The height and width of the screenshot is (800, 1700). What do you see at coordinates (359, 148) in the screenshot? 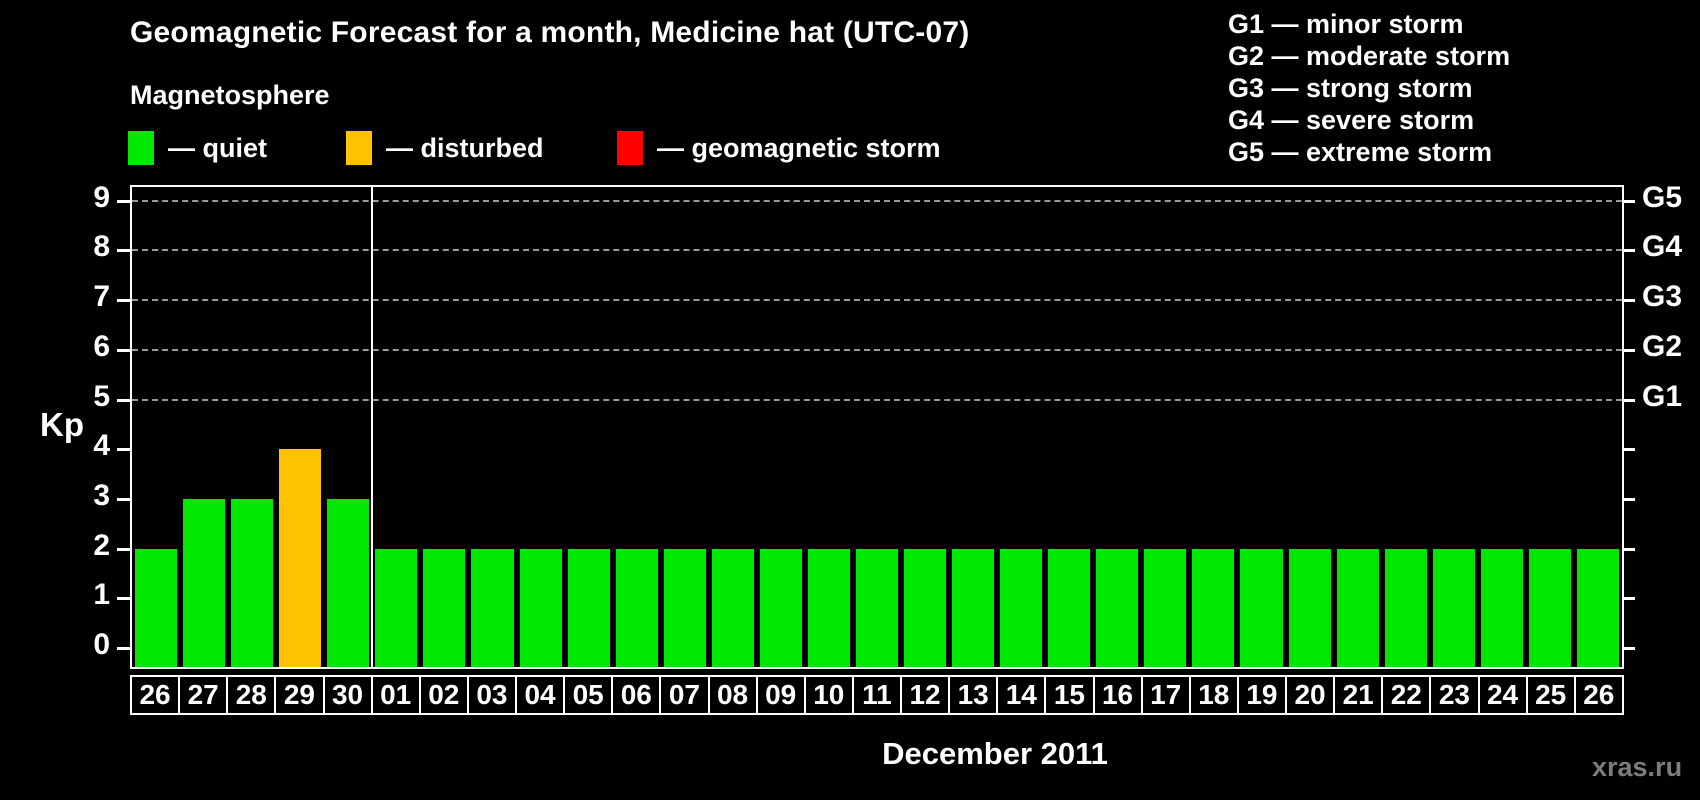
I see `disturbed-color-swatch` at bounding box center [359, 148].